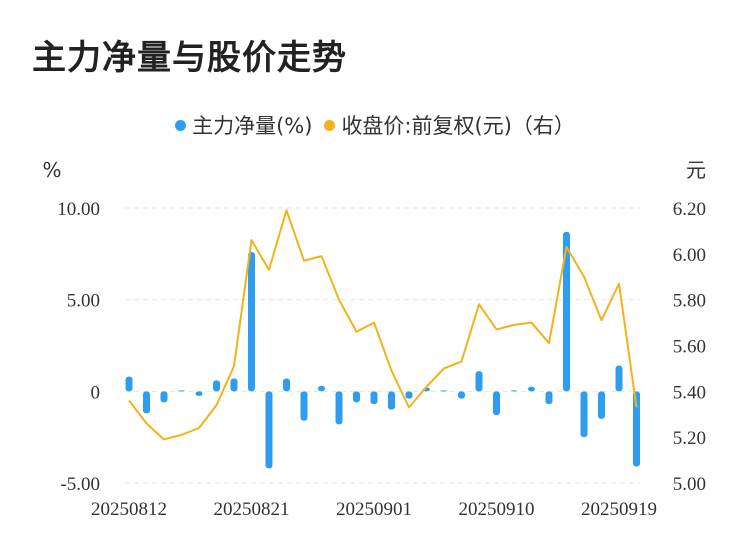 The width and height of the screenshot is (750, 558). Describe the element at coordinates (189, 58) in the screenshot. I see `chart-title: 主力净量与股价走势` at that location.